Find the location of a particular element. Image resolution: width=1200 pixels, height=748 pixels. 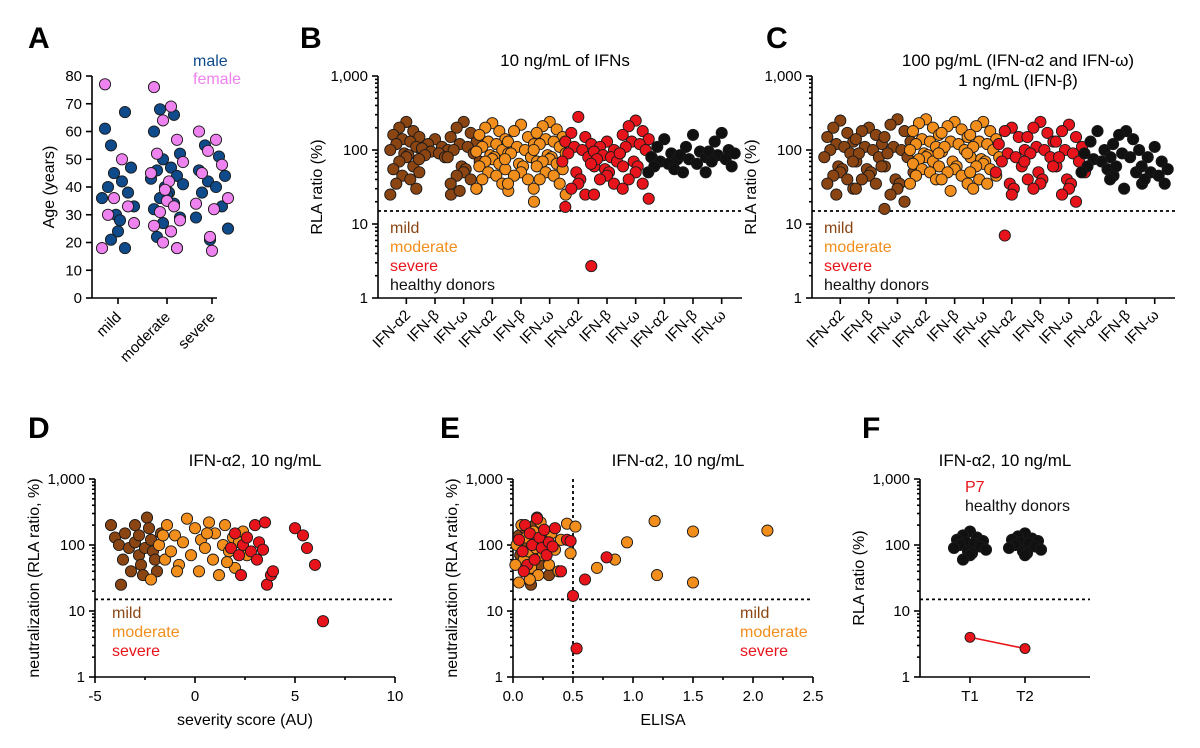

legend-entry: severe is located at coordinates (764, 651).